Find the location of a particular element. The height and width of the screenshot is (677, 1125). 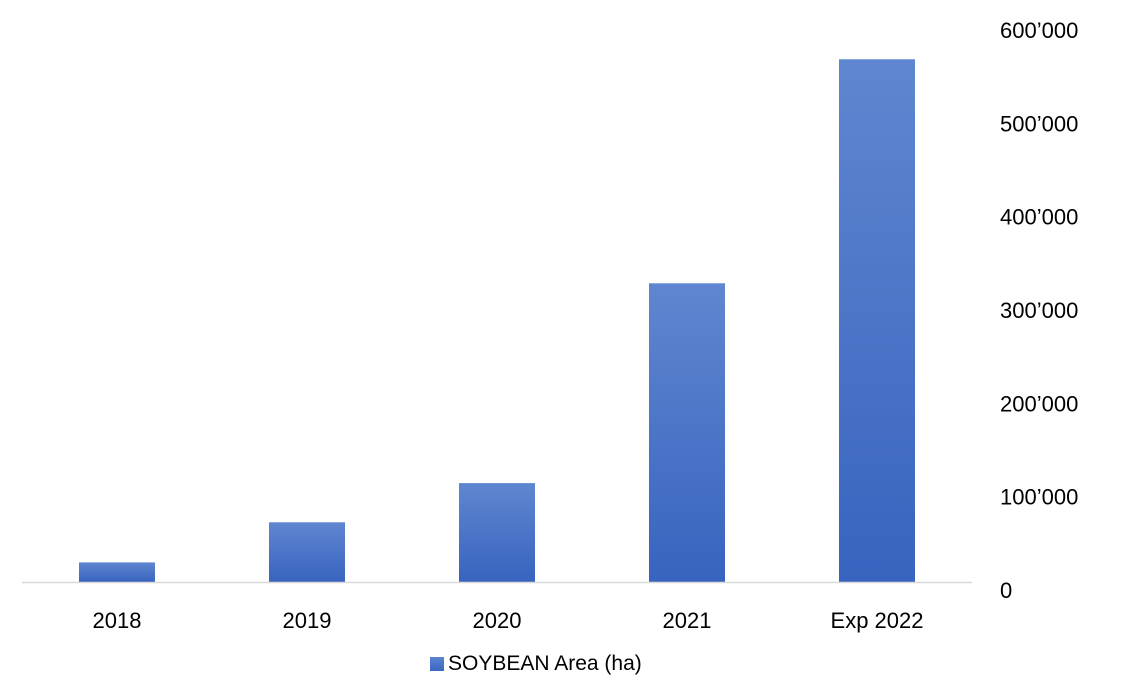

y-tick-label: 600’000 is located at coordinates (1039, 30).